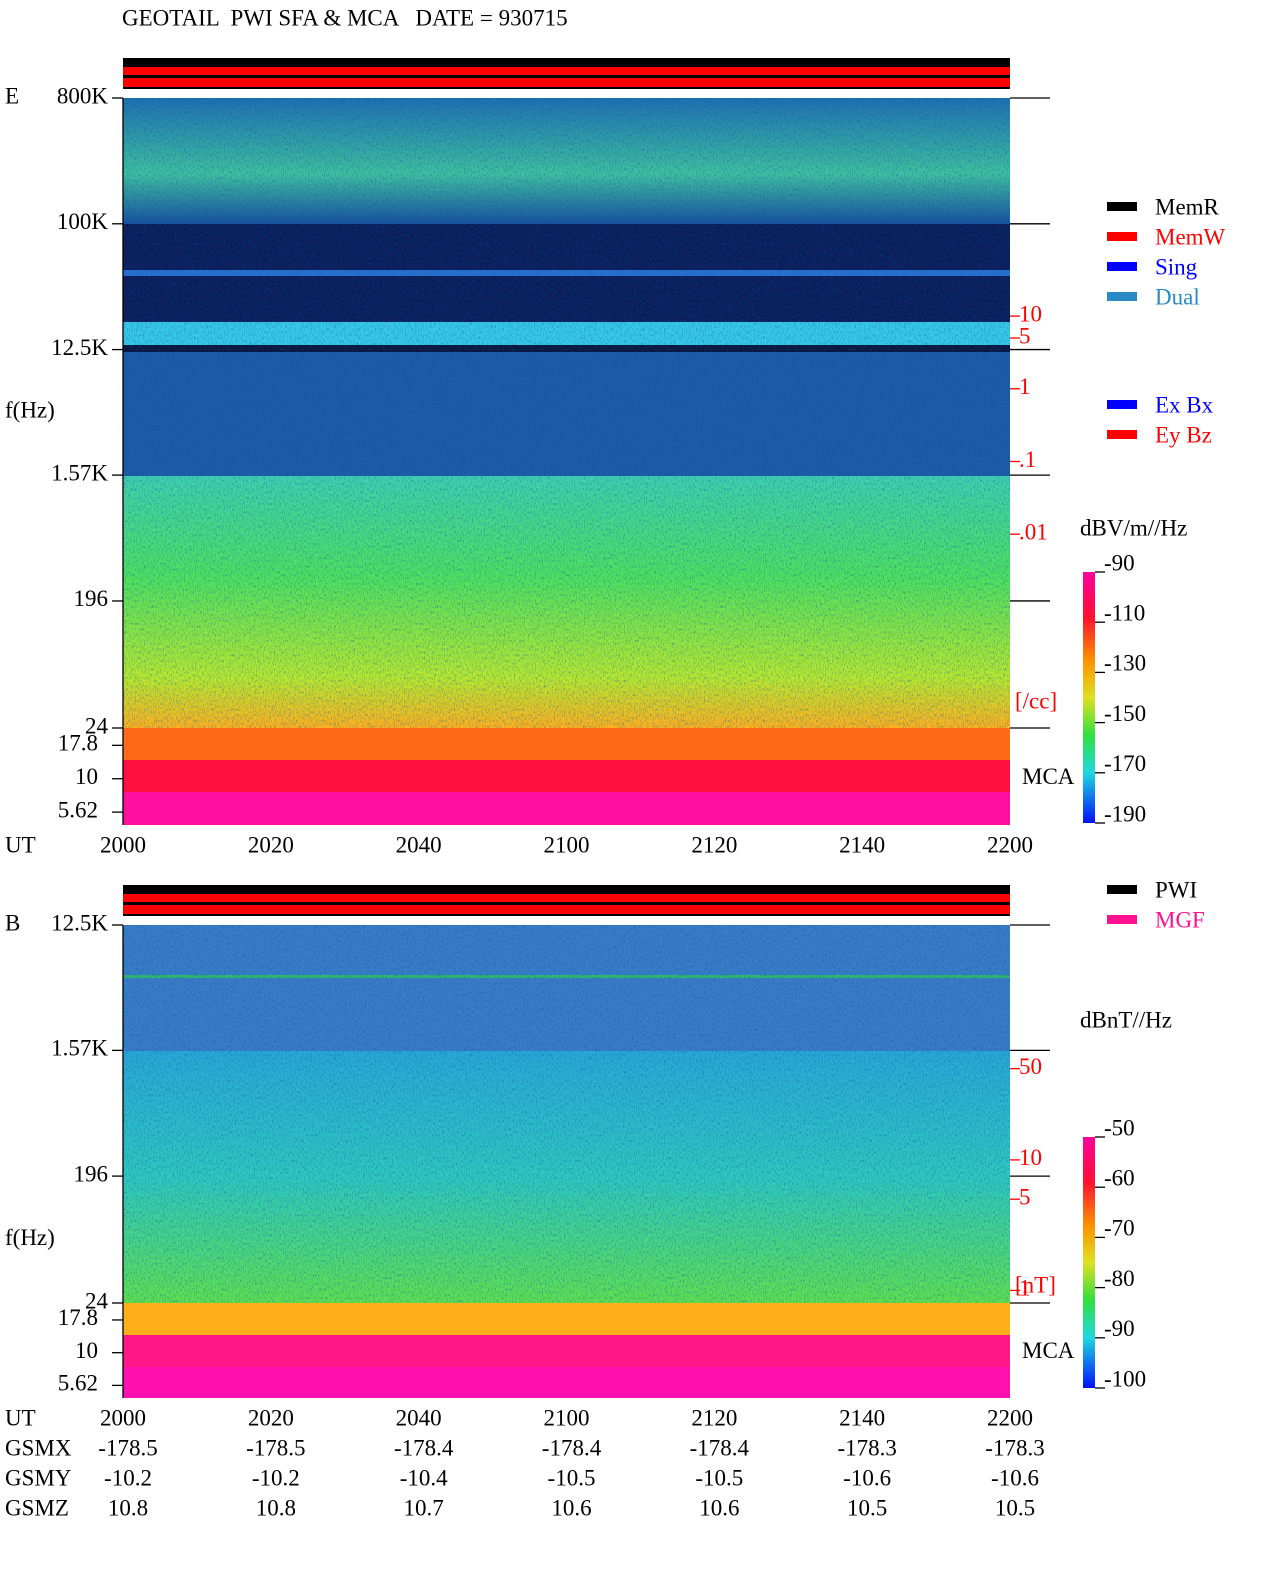 The width and height of the screenshot is (1280, 1593). Describe the element at coordinates (1177, 296) in the screenshot. I see `legend-label: Dual` at that location.